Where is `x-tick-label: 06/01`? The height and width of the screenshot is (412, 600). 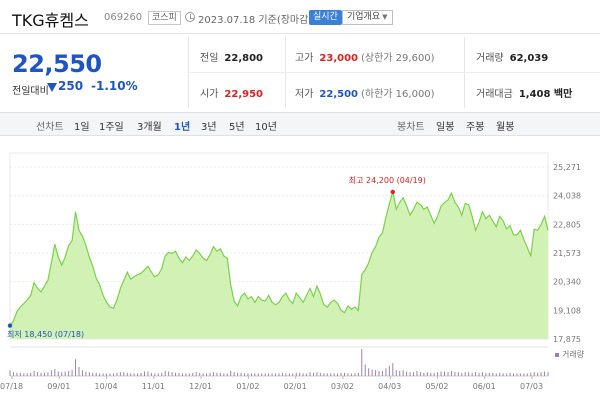
x-tick-label: 06/01 is located at coordinates (484, 386).